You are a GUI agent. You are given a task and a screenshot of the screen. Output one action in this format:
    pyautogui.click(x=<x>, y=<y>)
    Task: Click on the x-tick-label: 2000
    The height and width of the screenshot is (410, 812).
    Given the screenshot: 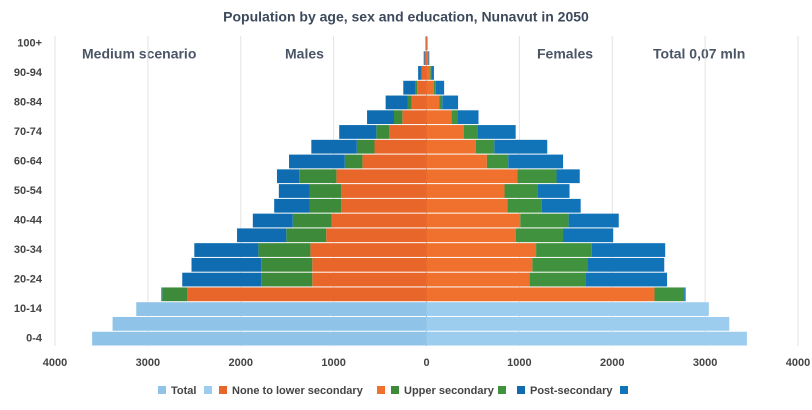 What is the action you would take?
    pyautogui.click(x=241, y=363)
    